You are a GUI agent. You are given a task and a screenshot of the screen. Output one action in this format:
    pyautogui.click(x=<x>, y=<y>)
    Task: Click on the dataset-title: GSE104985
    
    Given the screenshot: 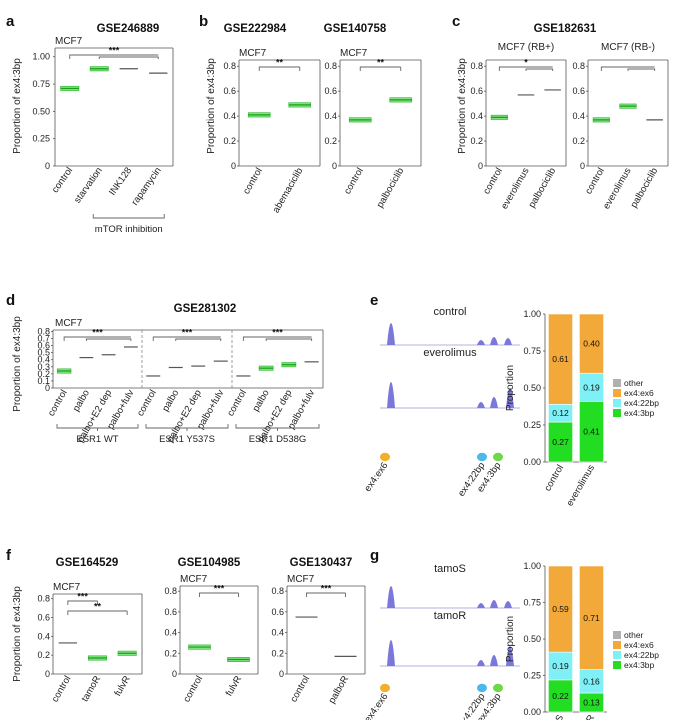 What is the action you would take?
    pyautogui.click(x=209, y=563)
    